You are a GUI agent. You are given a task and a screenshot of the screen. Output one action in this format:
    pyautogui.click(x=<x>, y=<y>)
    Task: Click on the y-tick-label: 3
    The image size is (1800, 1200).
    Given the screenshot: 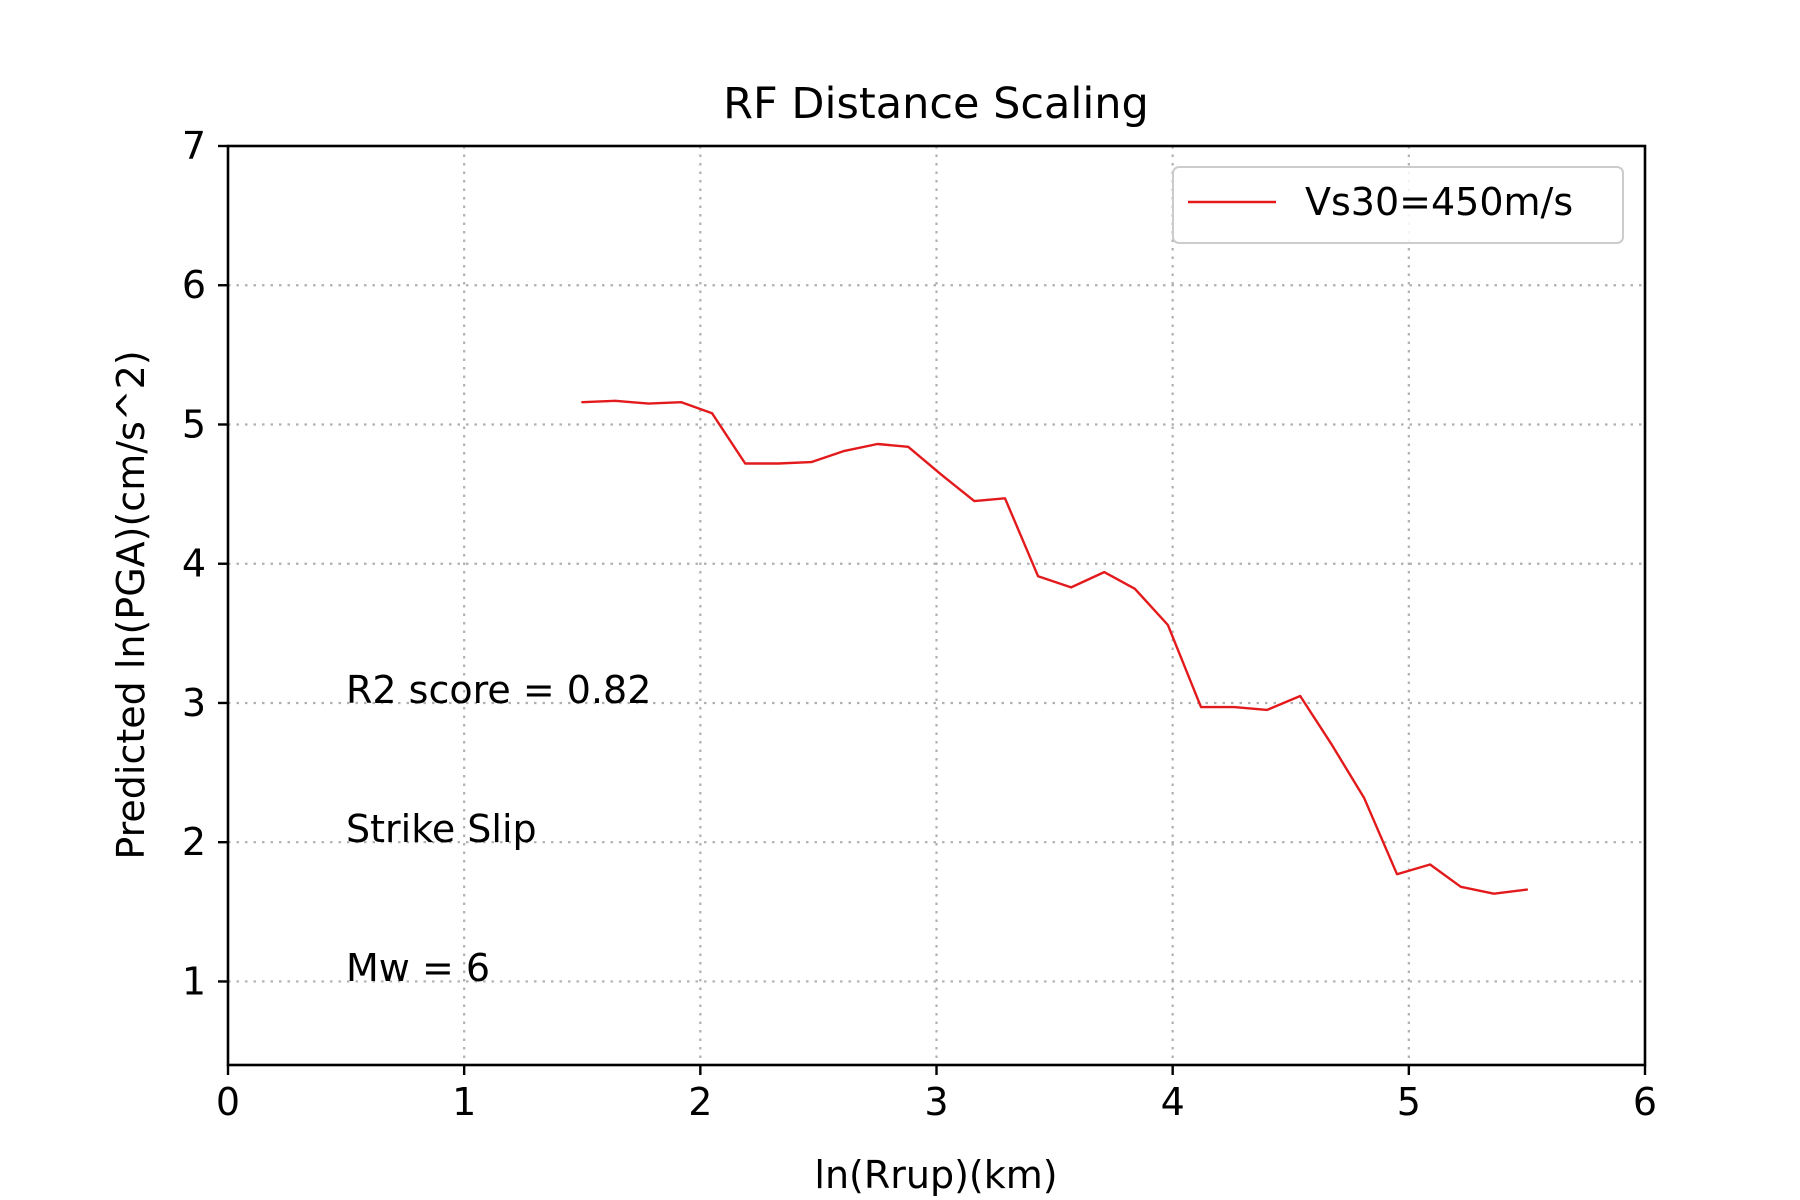 What is the action you would take?
    pyautogui.click(x=194, y=703)
    